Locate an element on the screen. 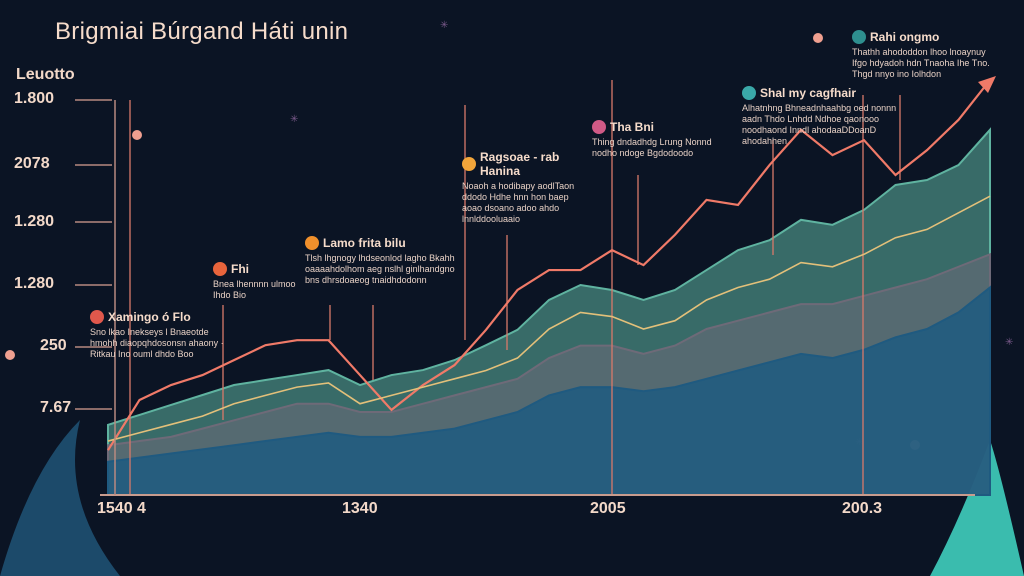 The height and width of the screenshot is (576, 1024). annotation-title-text: Xamingo ó Flo is located at coordinates (149, 317).